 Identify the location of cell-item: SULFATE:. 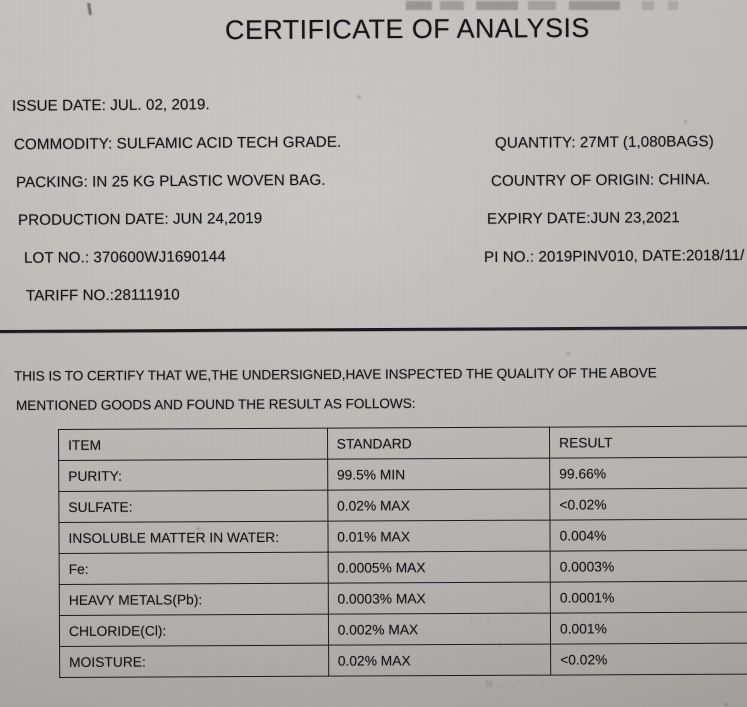
(193, 506).